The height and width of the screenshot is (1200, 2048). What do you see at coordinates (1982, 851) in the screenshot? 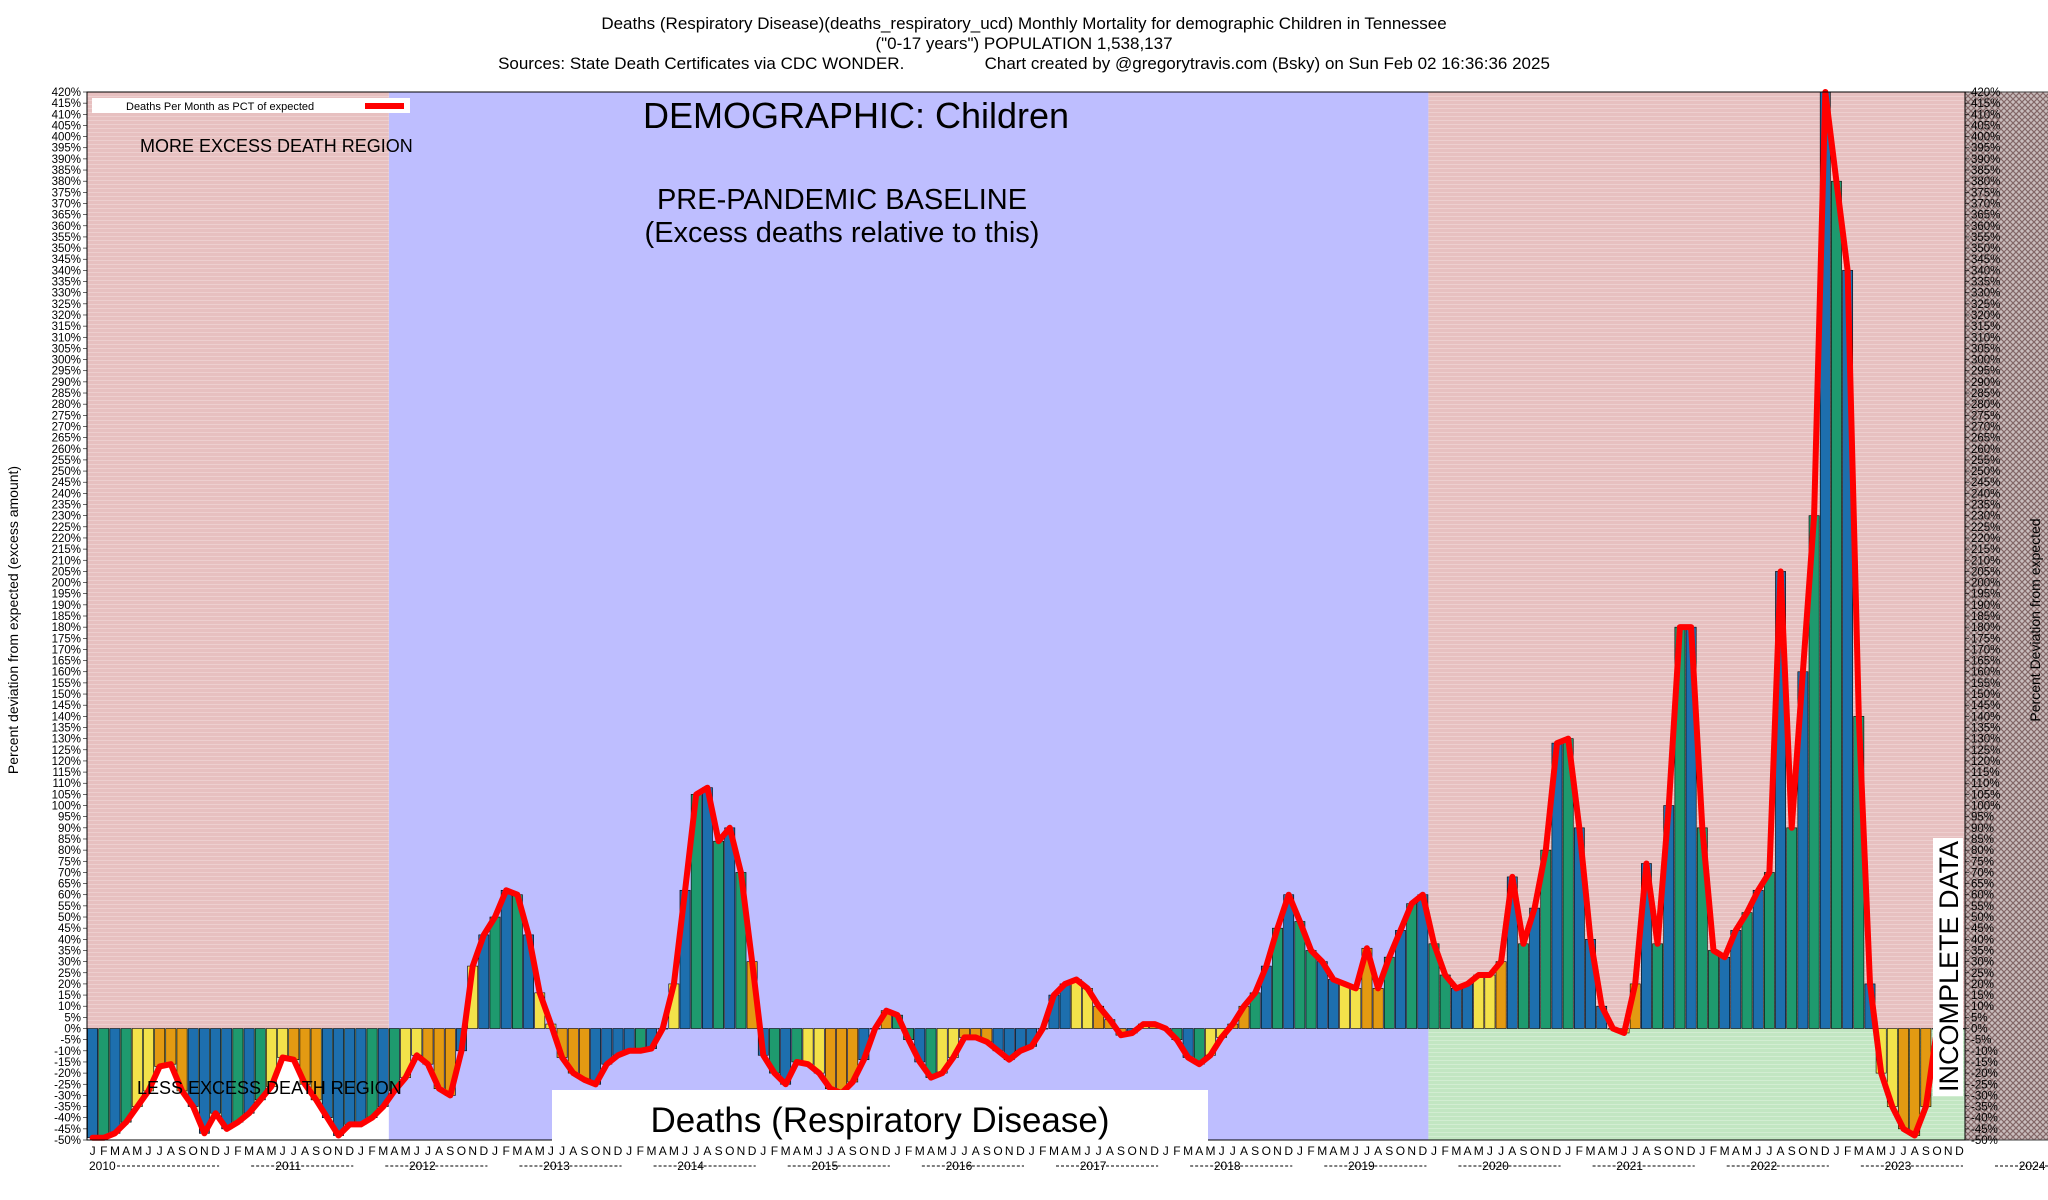
I see `ytick-label-right: 80%` at bounding box center [1982, 851].